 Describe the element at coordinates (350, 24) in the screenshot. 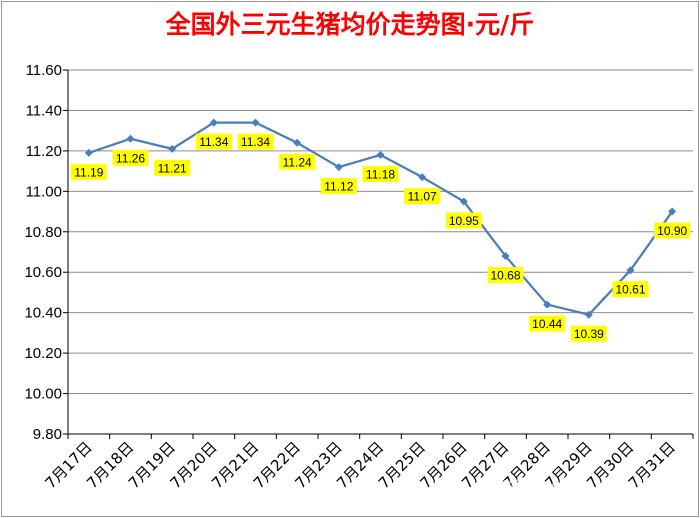

I see `chart-title: 全国外三元生猪均价走势图·元/斤` at that location.